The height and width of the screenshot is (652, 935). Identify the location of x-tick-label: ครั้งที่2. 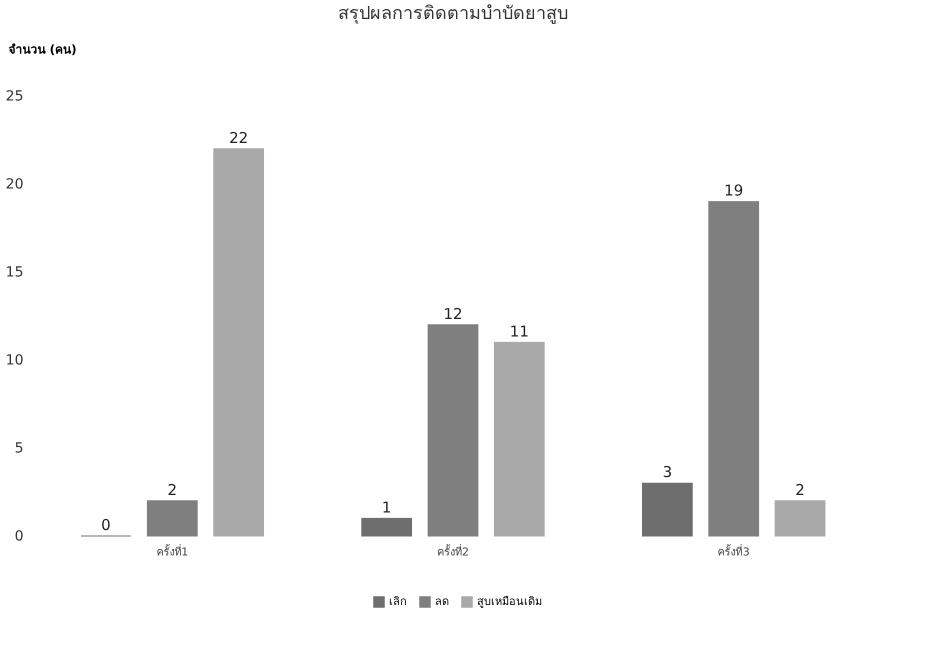
(453, 551).